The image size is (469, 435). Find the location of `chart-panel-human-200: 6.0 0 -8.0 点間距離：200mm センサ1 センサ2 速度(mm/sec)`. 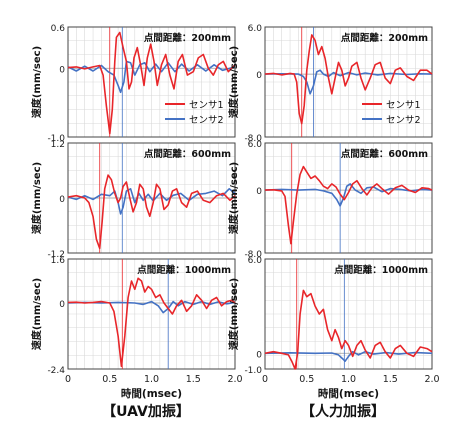

chart-panel-human-200: 6.0 0 -8.0 点間距離：200mm センサ1 センサ2 速度(mm/sec) is located at coordinates (330, 84).